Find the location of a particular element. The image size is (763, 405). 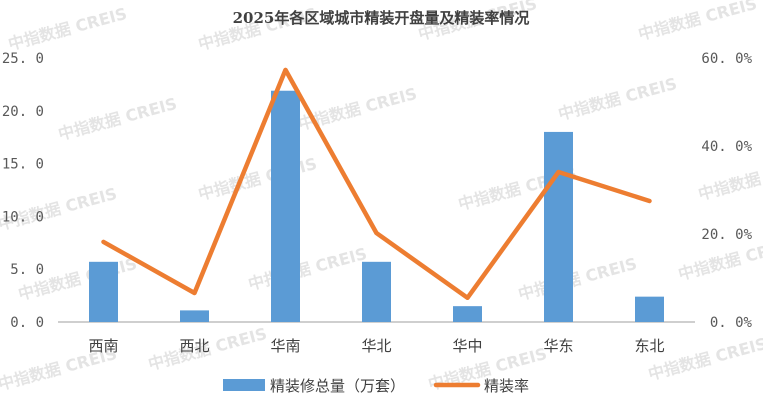

category-label: 华北 is located at coordinates (376, 346).